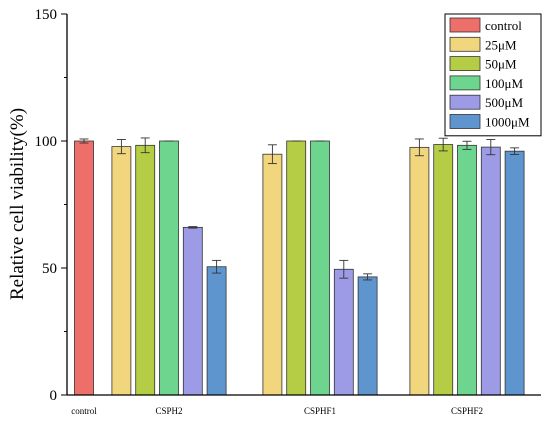  What do you see at coordinates (343, 332) in the screenshot?
I see `bar-csphf1-500um` at bounding box center [343, 332].